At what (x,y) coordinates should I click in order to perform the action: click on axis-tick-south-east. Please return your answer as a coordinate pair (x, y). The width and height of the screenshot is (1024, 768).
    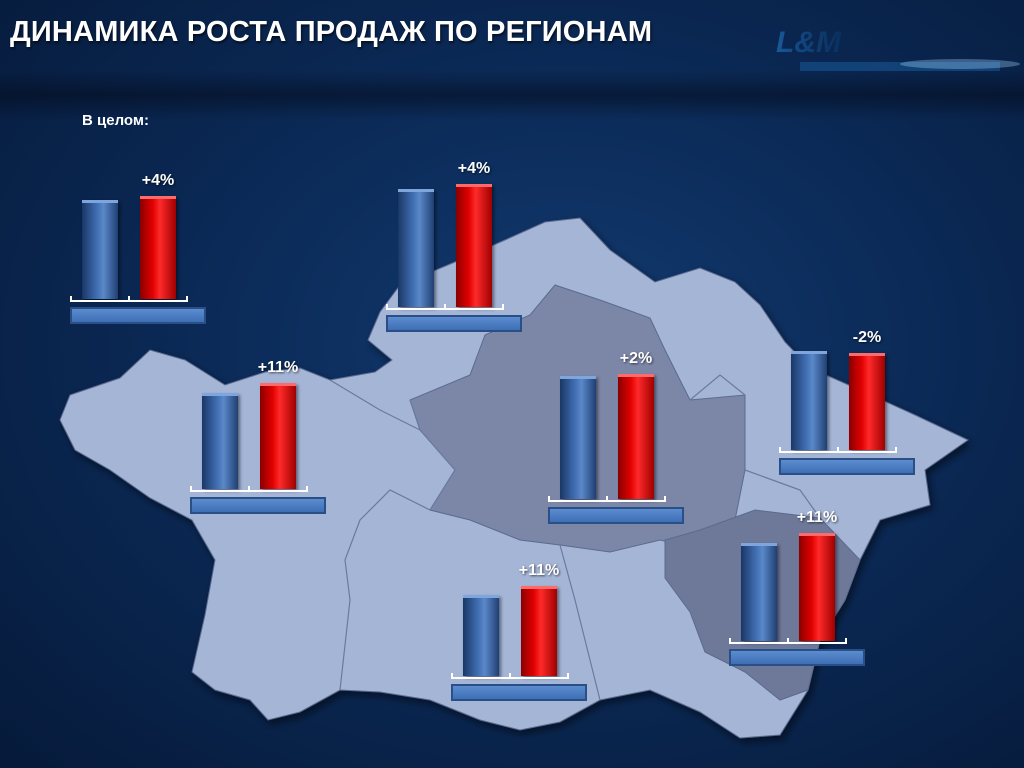
    Looking at the image, I should click on (788, 641).